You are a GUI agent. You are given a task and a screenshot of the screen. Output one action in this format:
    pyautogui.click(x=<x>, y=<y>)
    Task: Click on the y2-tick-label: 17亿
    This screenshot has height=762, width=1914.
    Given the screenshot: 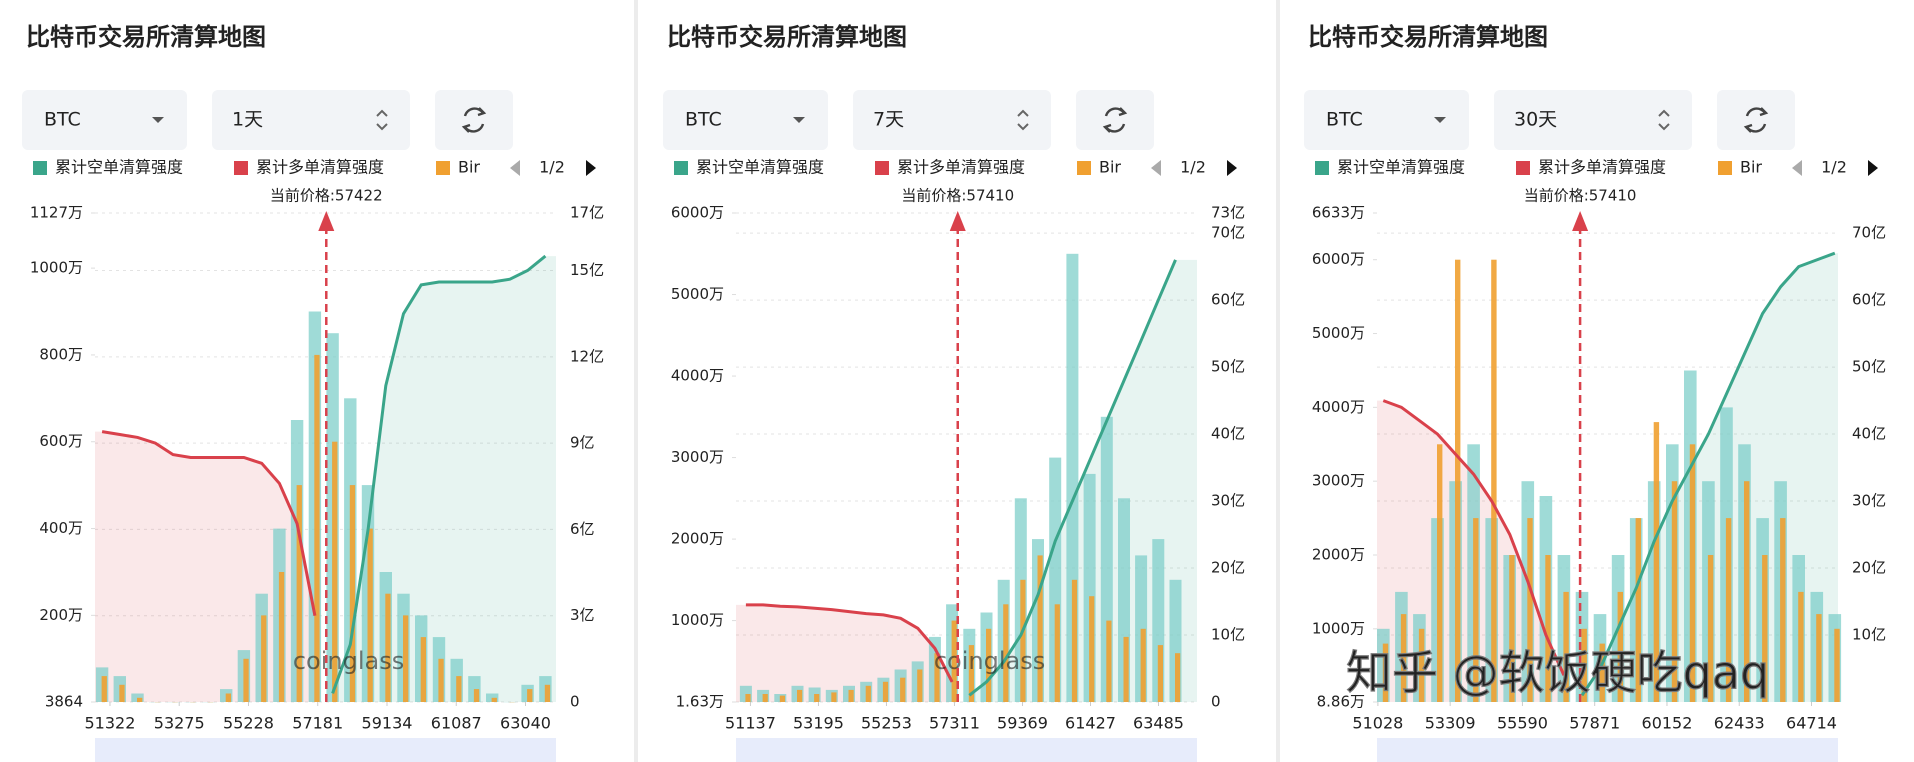 What is the action you would take?
    pyautogui.click(x=587, y=213)
    